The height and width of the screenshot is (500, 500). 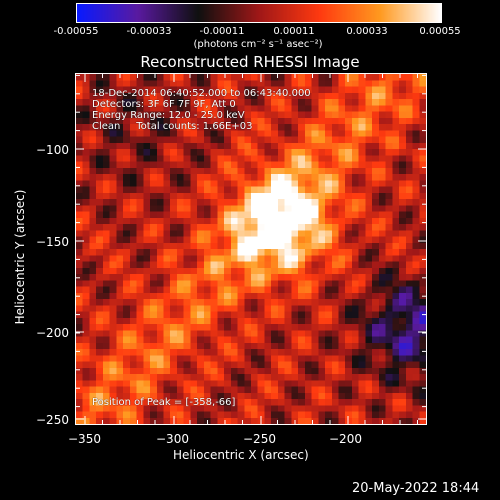 I want to click on y-tick-label: −150, so click(x=52, y=242).